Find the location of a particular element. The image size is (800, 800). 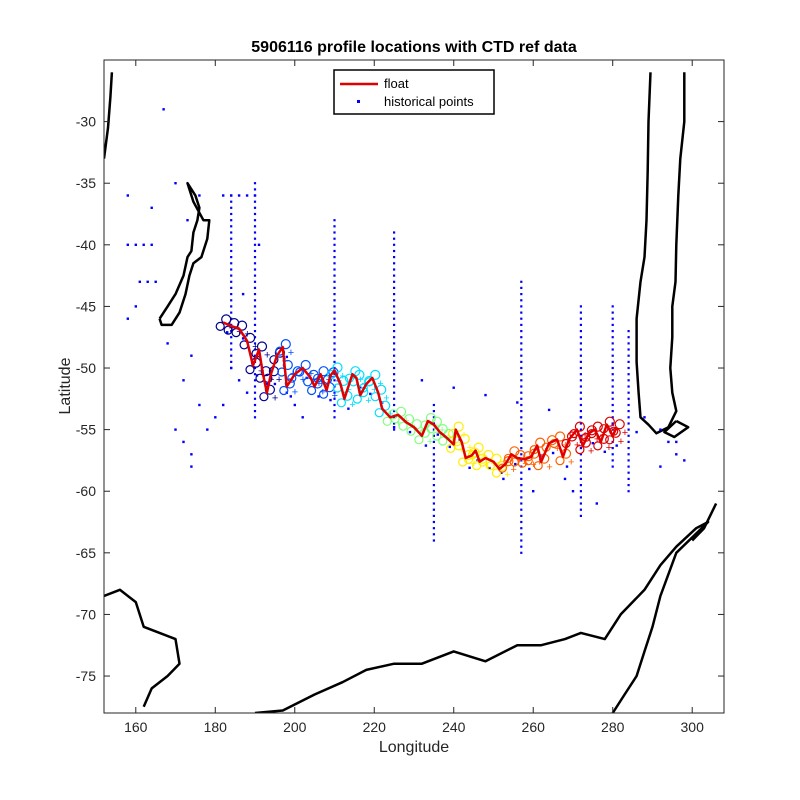

coastline is located at coordinates (142, 648).